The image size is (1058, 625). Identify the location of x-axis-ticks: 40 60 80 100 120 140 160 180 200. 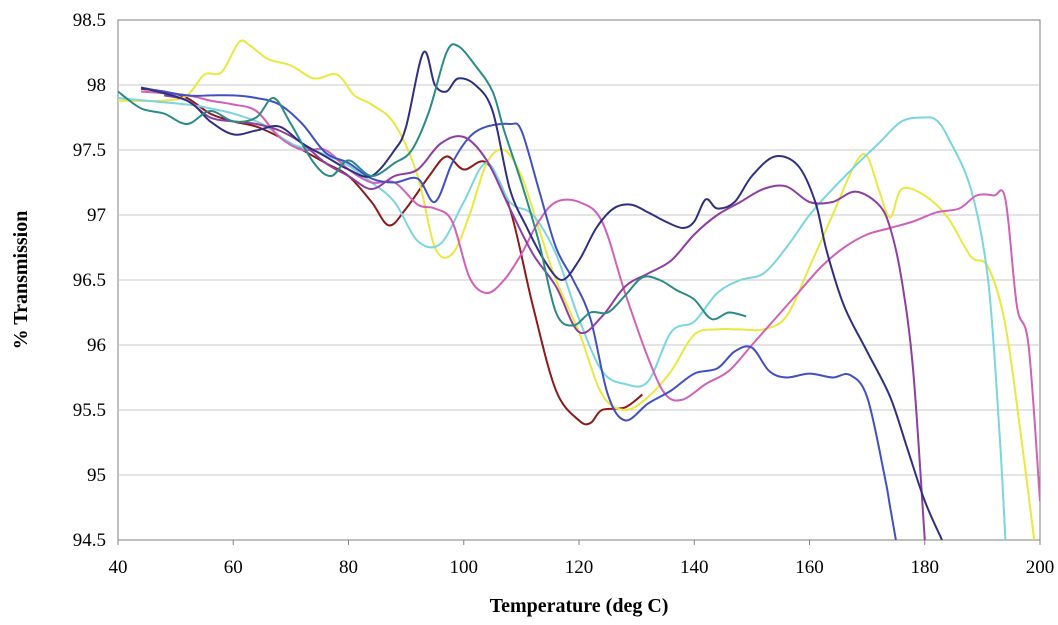
(582, 559).